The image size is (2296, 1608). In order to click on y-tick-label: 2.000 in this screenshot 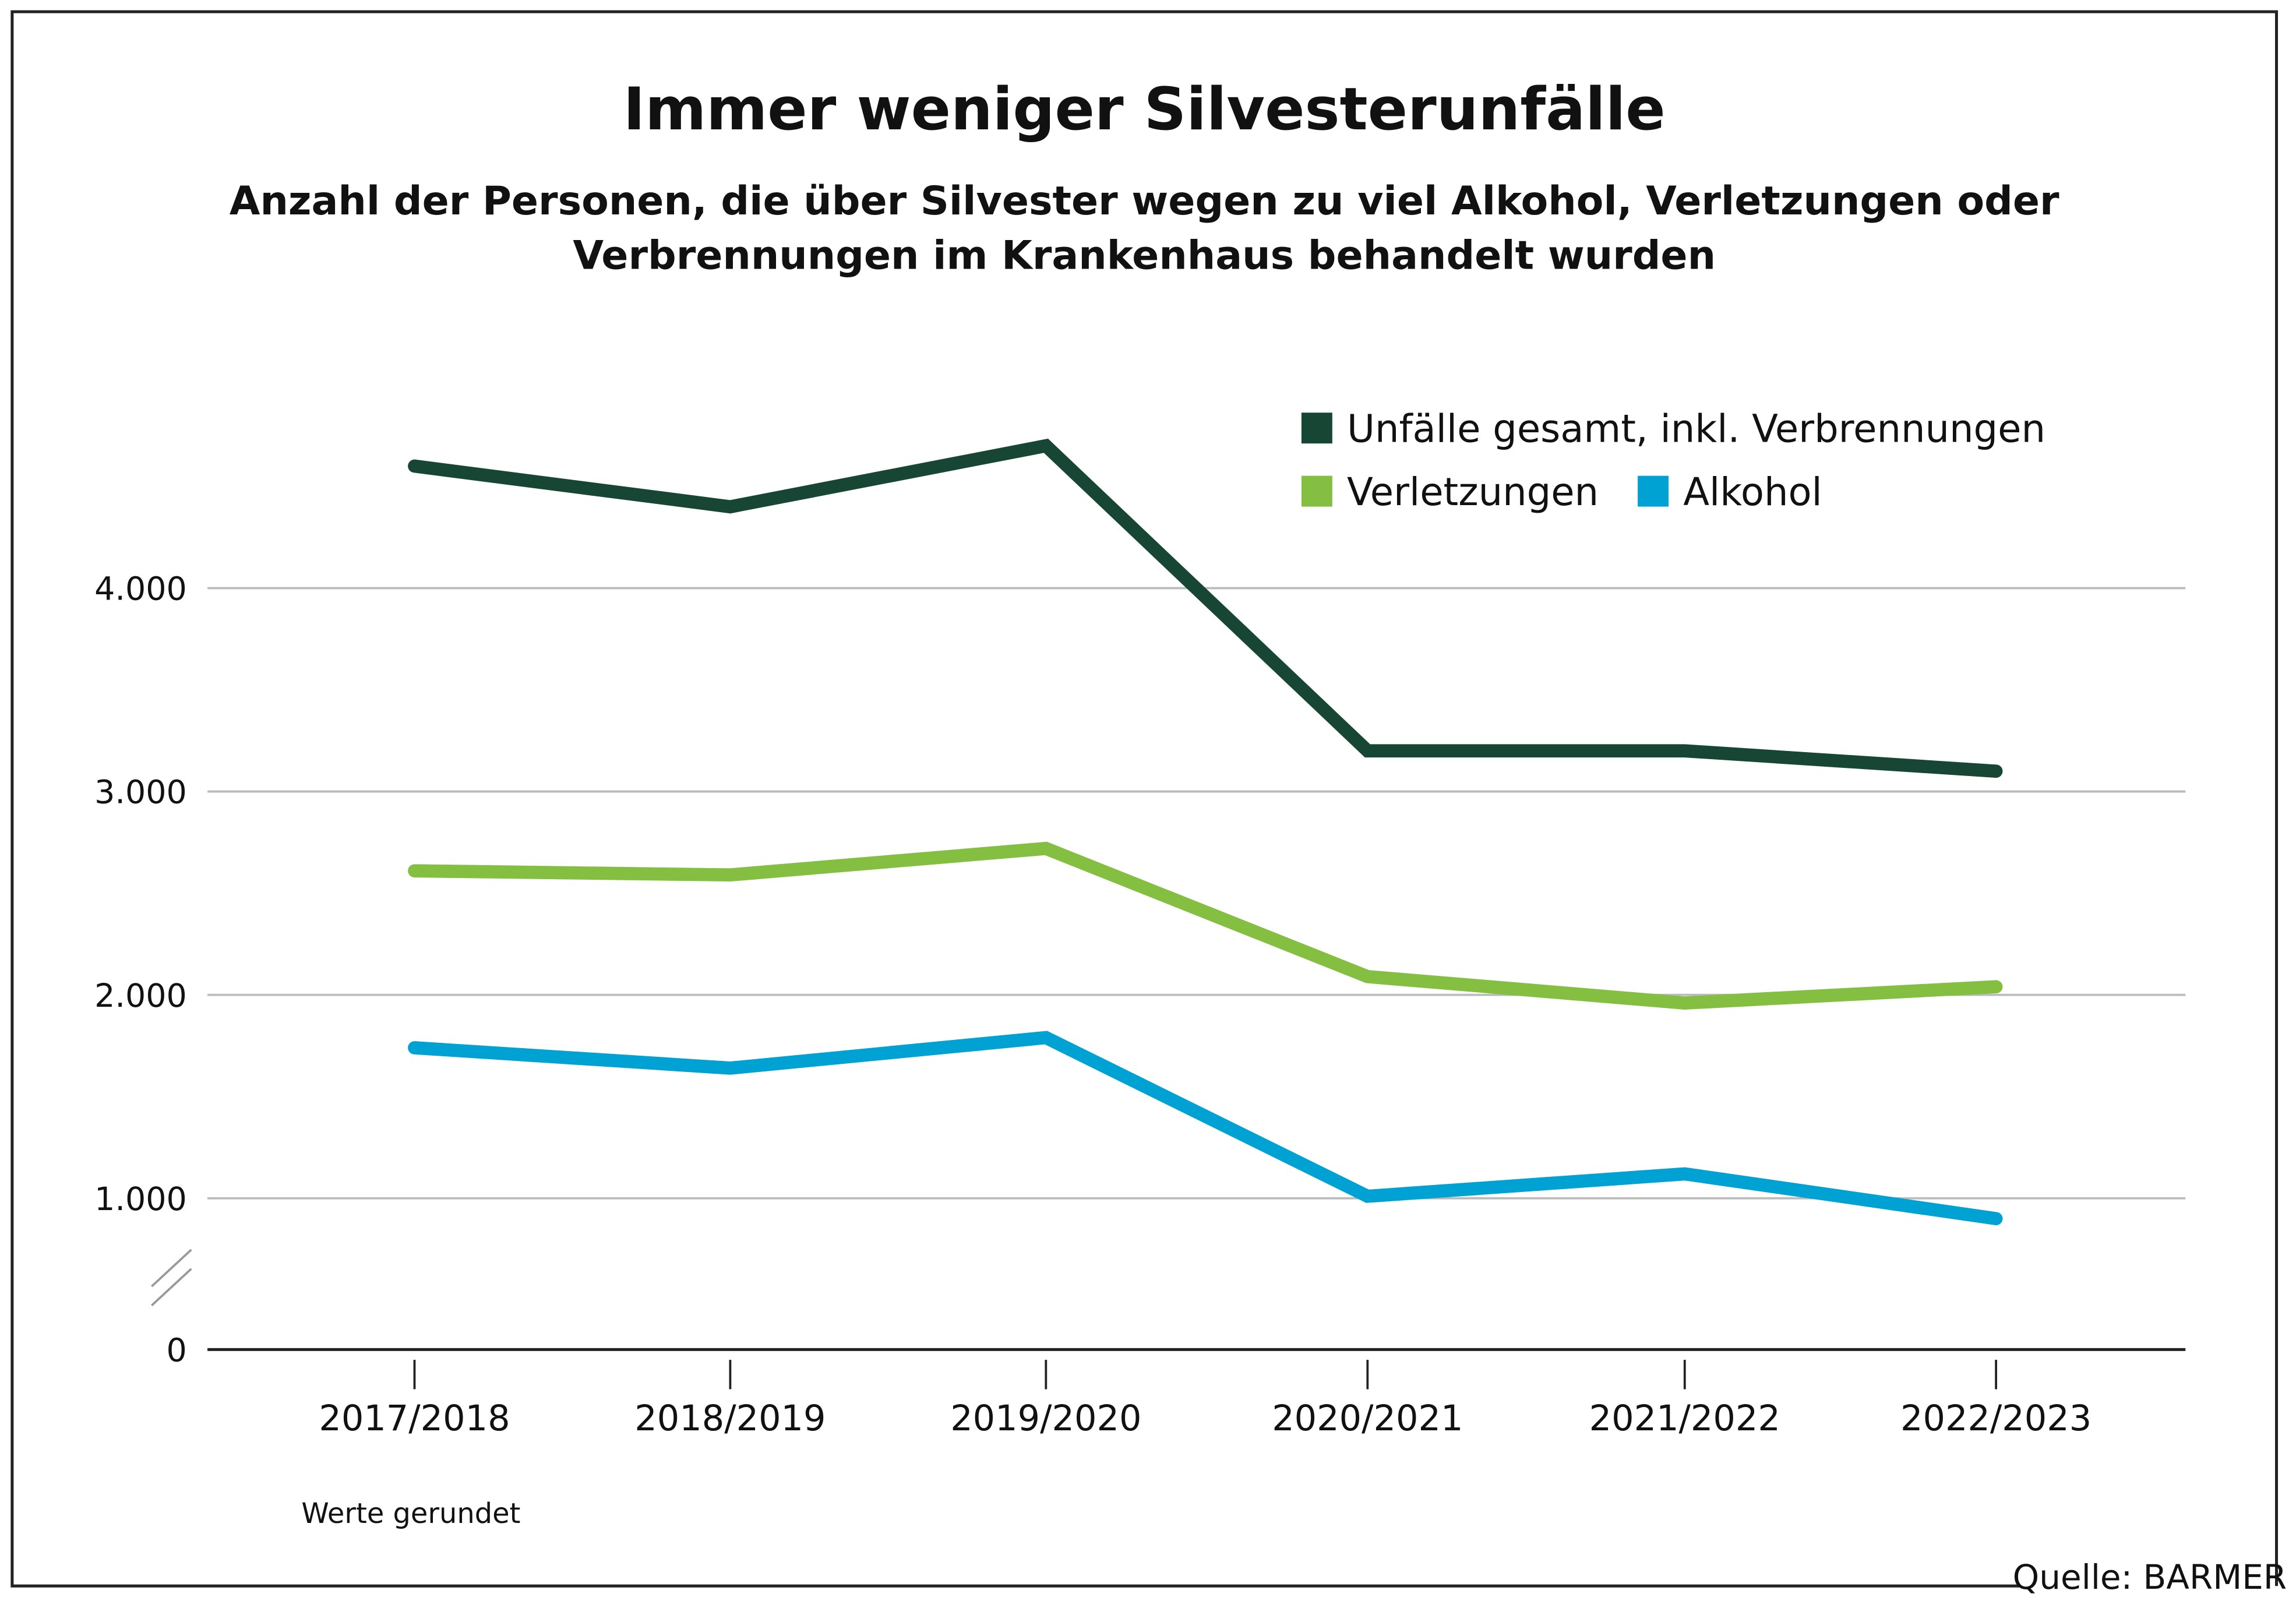, I will do `click(141, 996)`.